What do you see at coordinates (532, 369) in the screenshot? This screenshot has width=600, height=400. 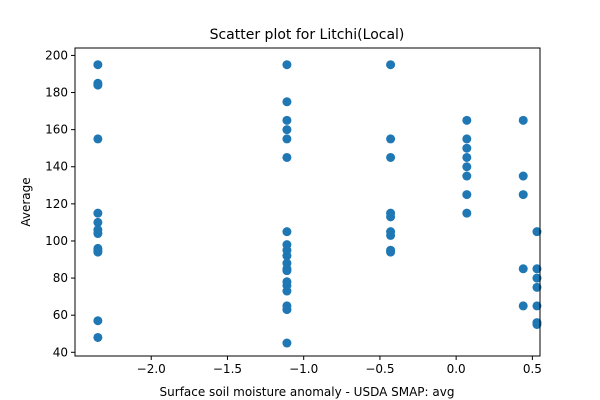 I see `x-tick-label: 0.5` at bounding box center [532, 369].